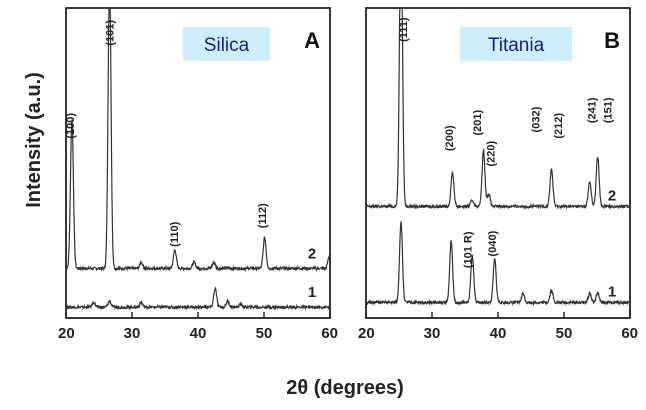 The image size is (646, 410). What do you see at coordinates (450, 138) in the screenshot?
I see `peak-annotation: (200)` at bounding box center [450, 138].